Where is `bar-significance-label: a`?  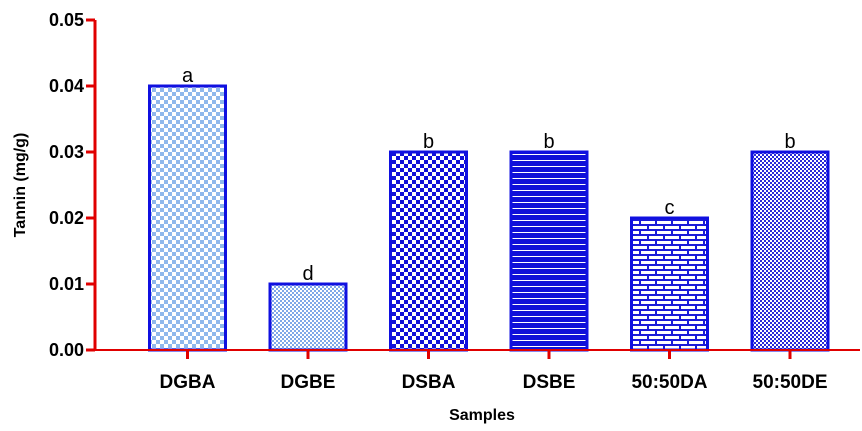
bar-significance-label: a is located at coordinates (188, 76).